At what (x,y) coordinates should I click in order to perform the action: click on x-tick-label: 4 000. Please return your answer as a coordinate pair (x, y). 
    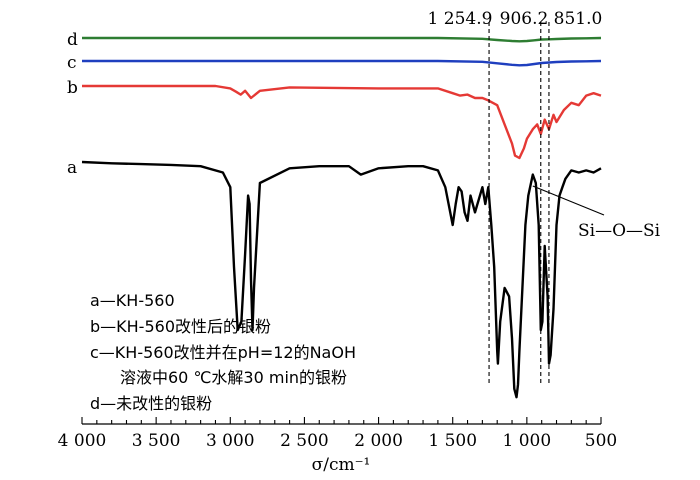
    Looking at the image, I should click on (82, 441).